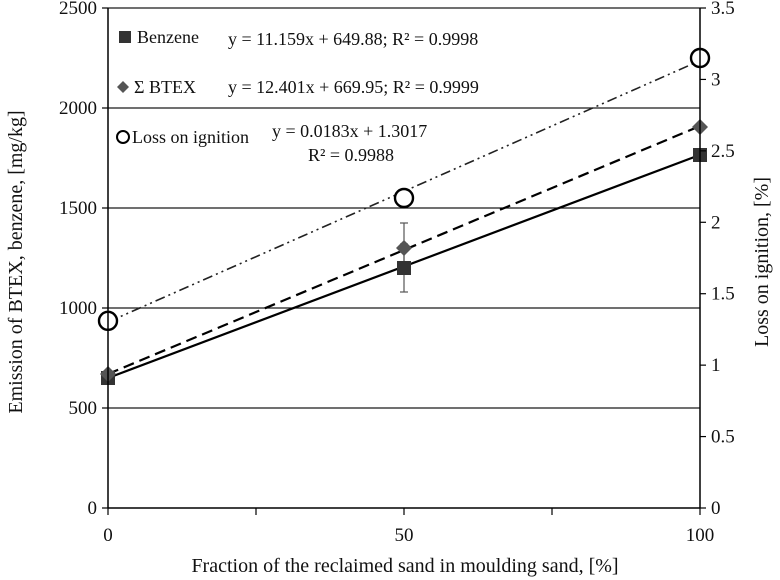 The width and height of the screenshot is (780, 580). Describe the element at coordinates (723, 437) in the screenshot. I see `y-right-tick-label-1: 0.5` at that location.